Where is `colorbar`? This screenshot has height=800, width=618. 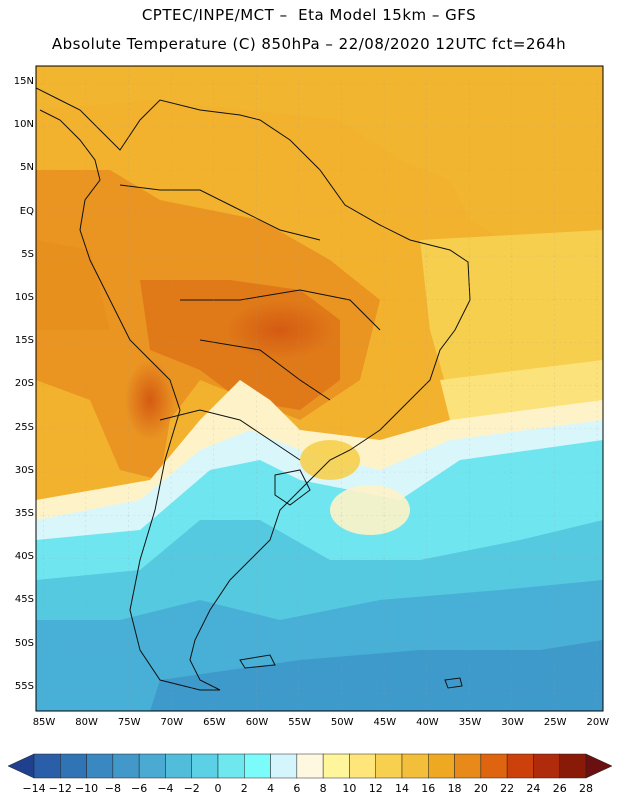
colorbar is located at coordinates (310, 766).